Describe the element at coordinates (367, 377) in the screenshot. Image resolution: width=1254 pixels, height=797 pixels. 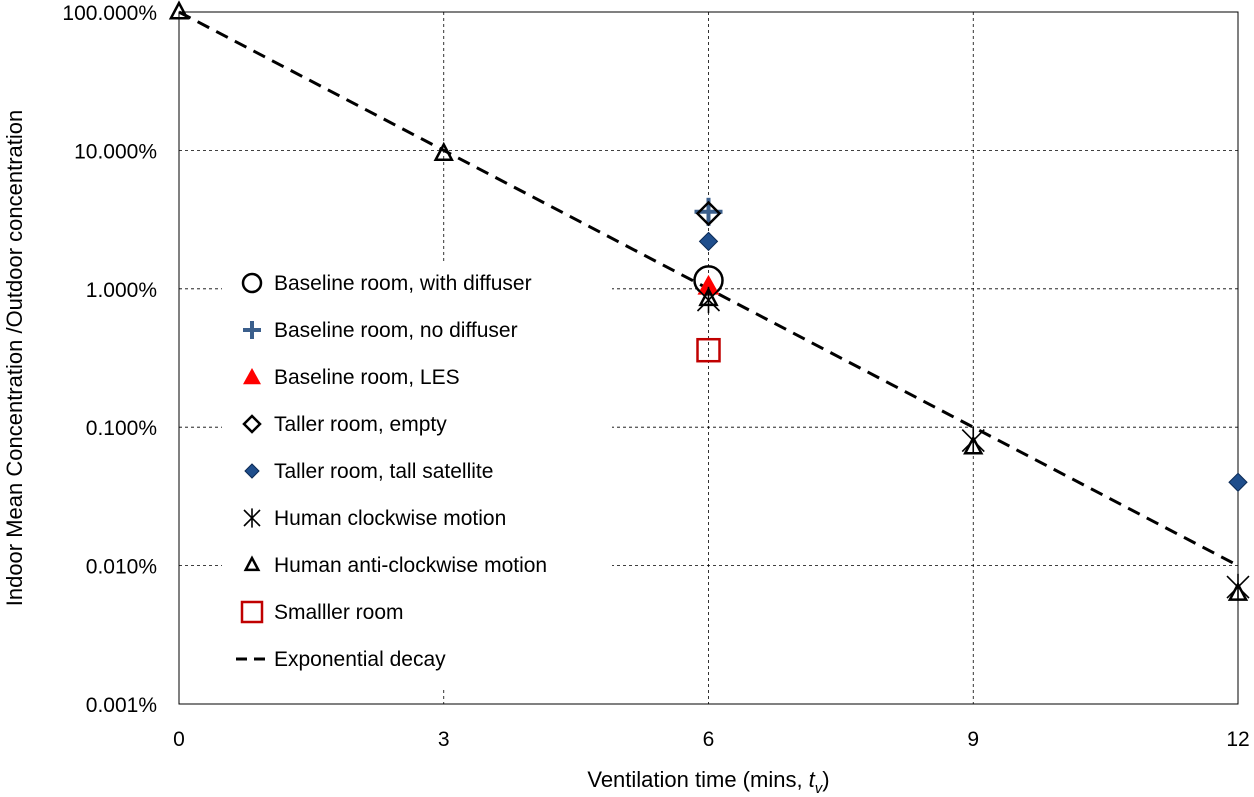
I see `legend-label: Baseline room, LES` at that location.